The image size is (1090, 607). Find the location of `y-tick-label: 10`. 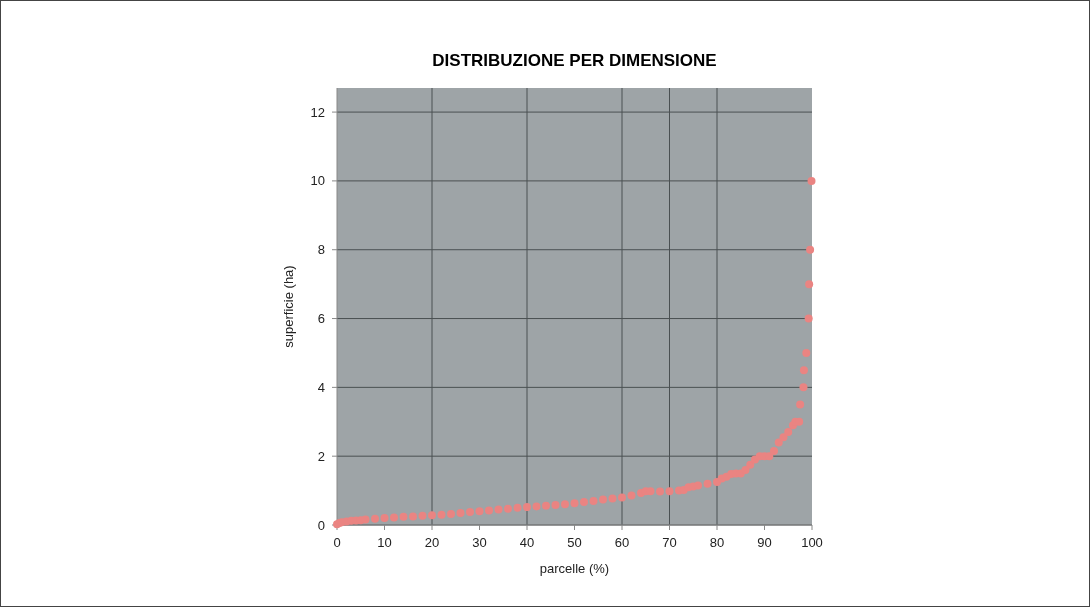

y-tick-label: 10 is located at coordinates (317, 181).